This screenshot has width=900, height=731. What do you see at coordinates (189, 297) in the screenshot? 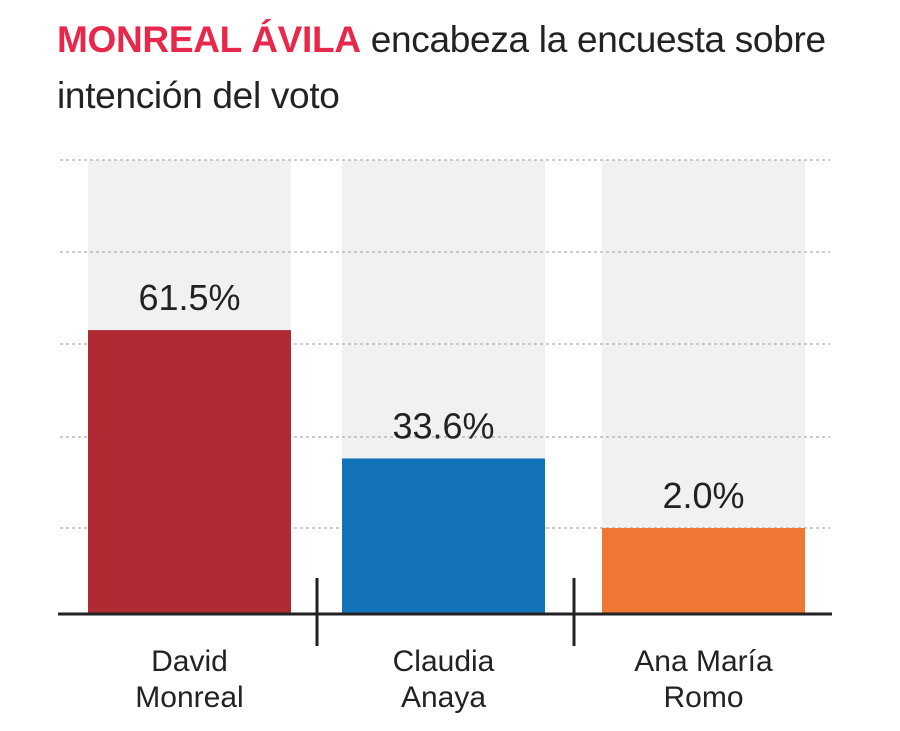
I see `value-label-1: 61.5%` at bounding box center [189, 297].